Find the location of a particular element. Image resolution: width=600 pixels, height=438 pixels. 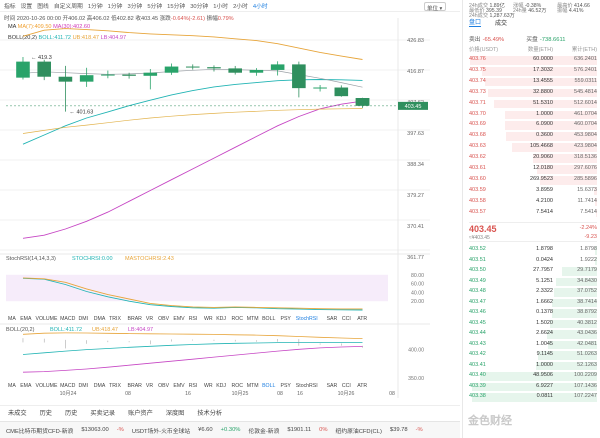

bottom-tab: 账户资产 is located at coordinates (140, 413).